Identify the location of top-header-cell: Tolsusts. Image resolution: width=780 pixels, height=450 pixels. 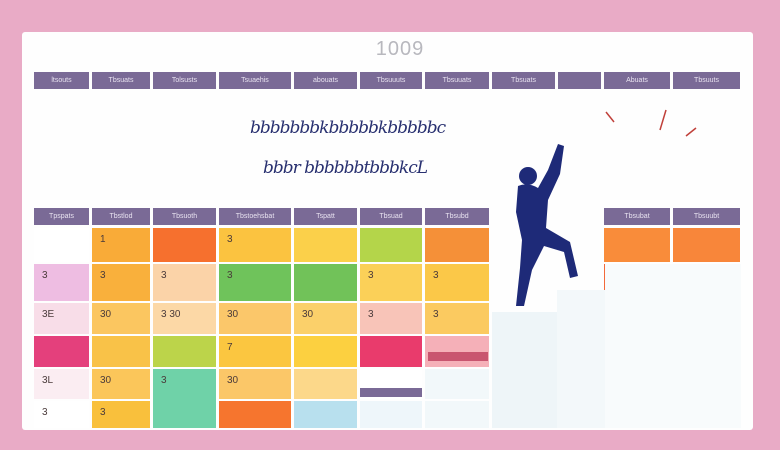
(184, 80).